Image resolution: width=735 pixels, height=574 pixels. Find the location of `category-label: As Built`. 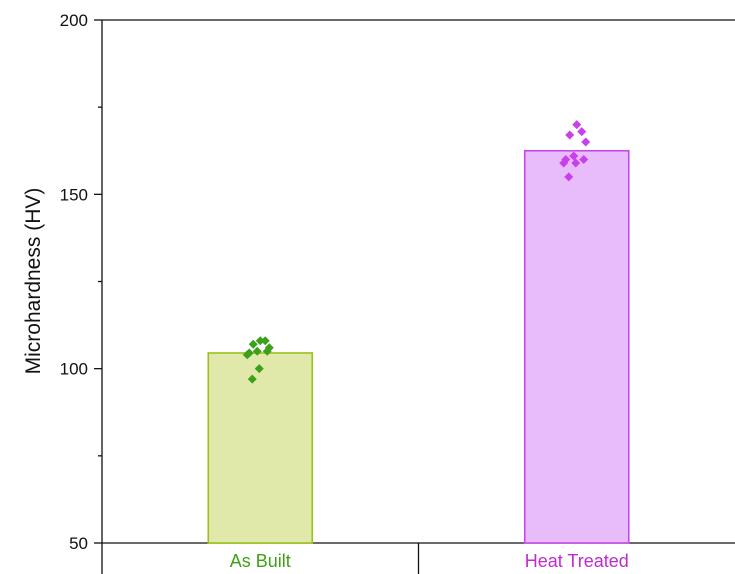

category-label: As Built is located at coordinates (260, 561).